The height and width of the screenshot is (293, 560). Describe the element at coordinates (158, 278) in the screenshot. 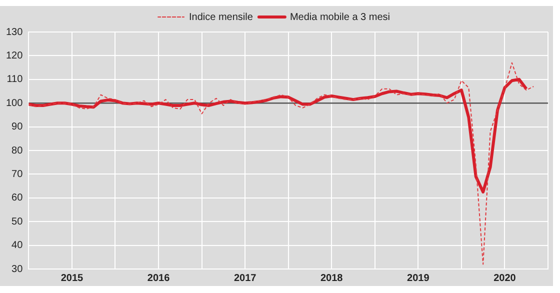

I see `x-tick-label: 2016` at that location.